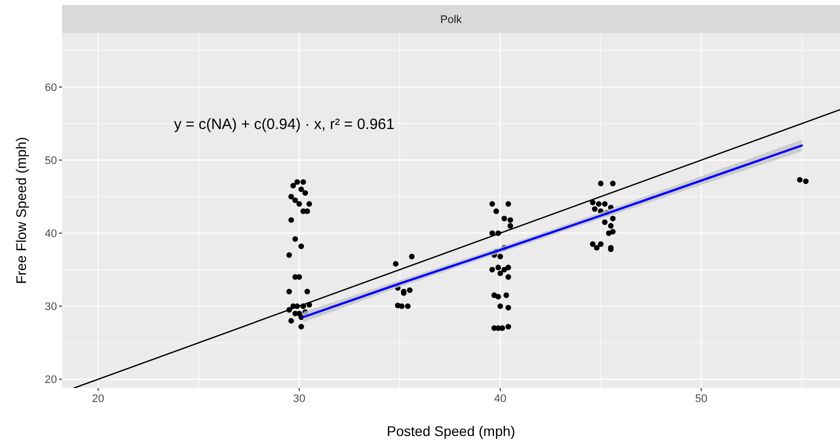 The width and height of the screenshot is (840, 443). I want to click on chart-title: Polk, so click(451, 20).